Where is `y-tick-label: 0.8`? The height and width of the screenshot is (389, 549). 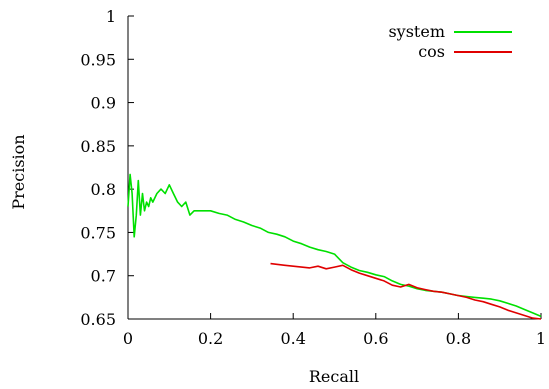
y-tick-label: 0.8 is located at coordinates (103, 189).